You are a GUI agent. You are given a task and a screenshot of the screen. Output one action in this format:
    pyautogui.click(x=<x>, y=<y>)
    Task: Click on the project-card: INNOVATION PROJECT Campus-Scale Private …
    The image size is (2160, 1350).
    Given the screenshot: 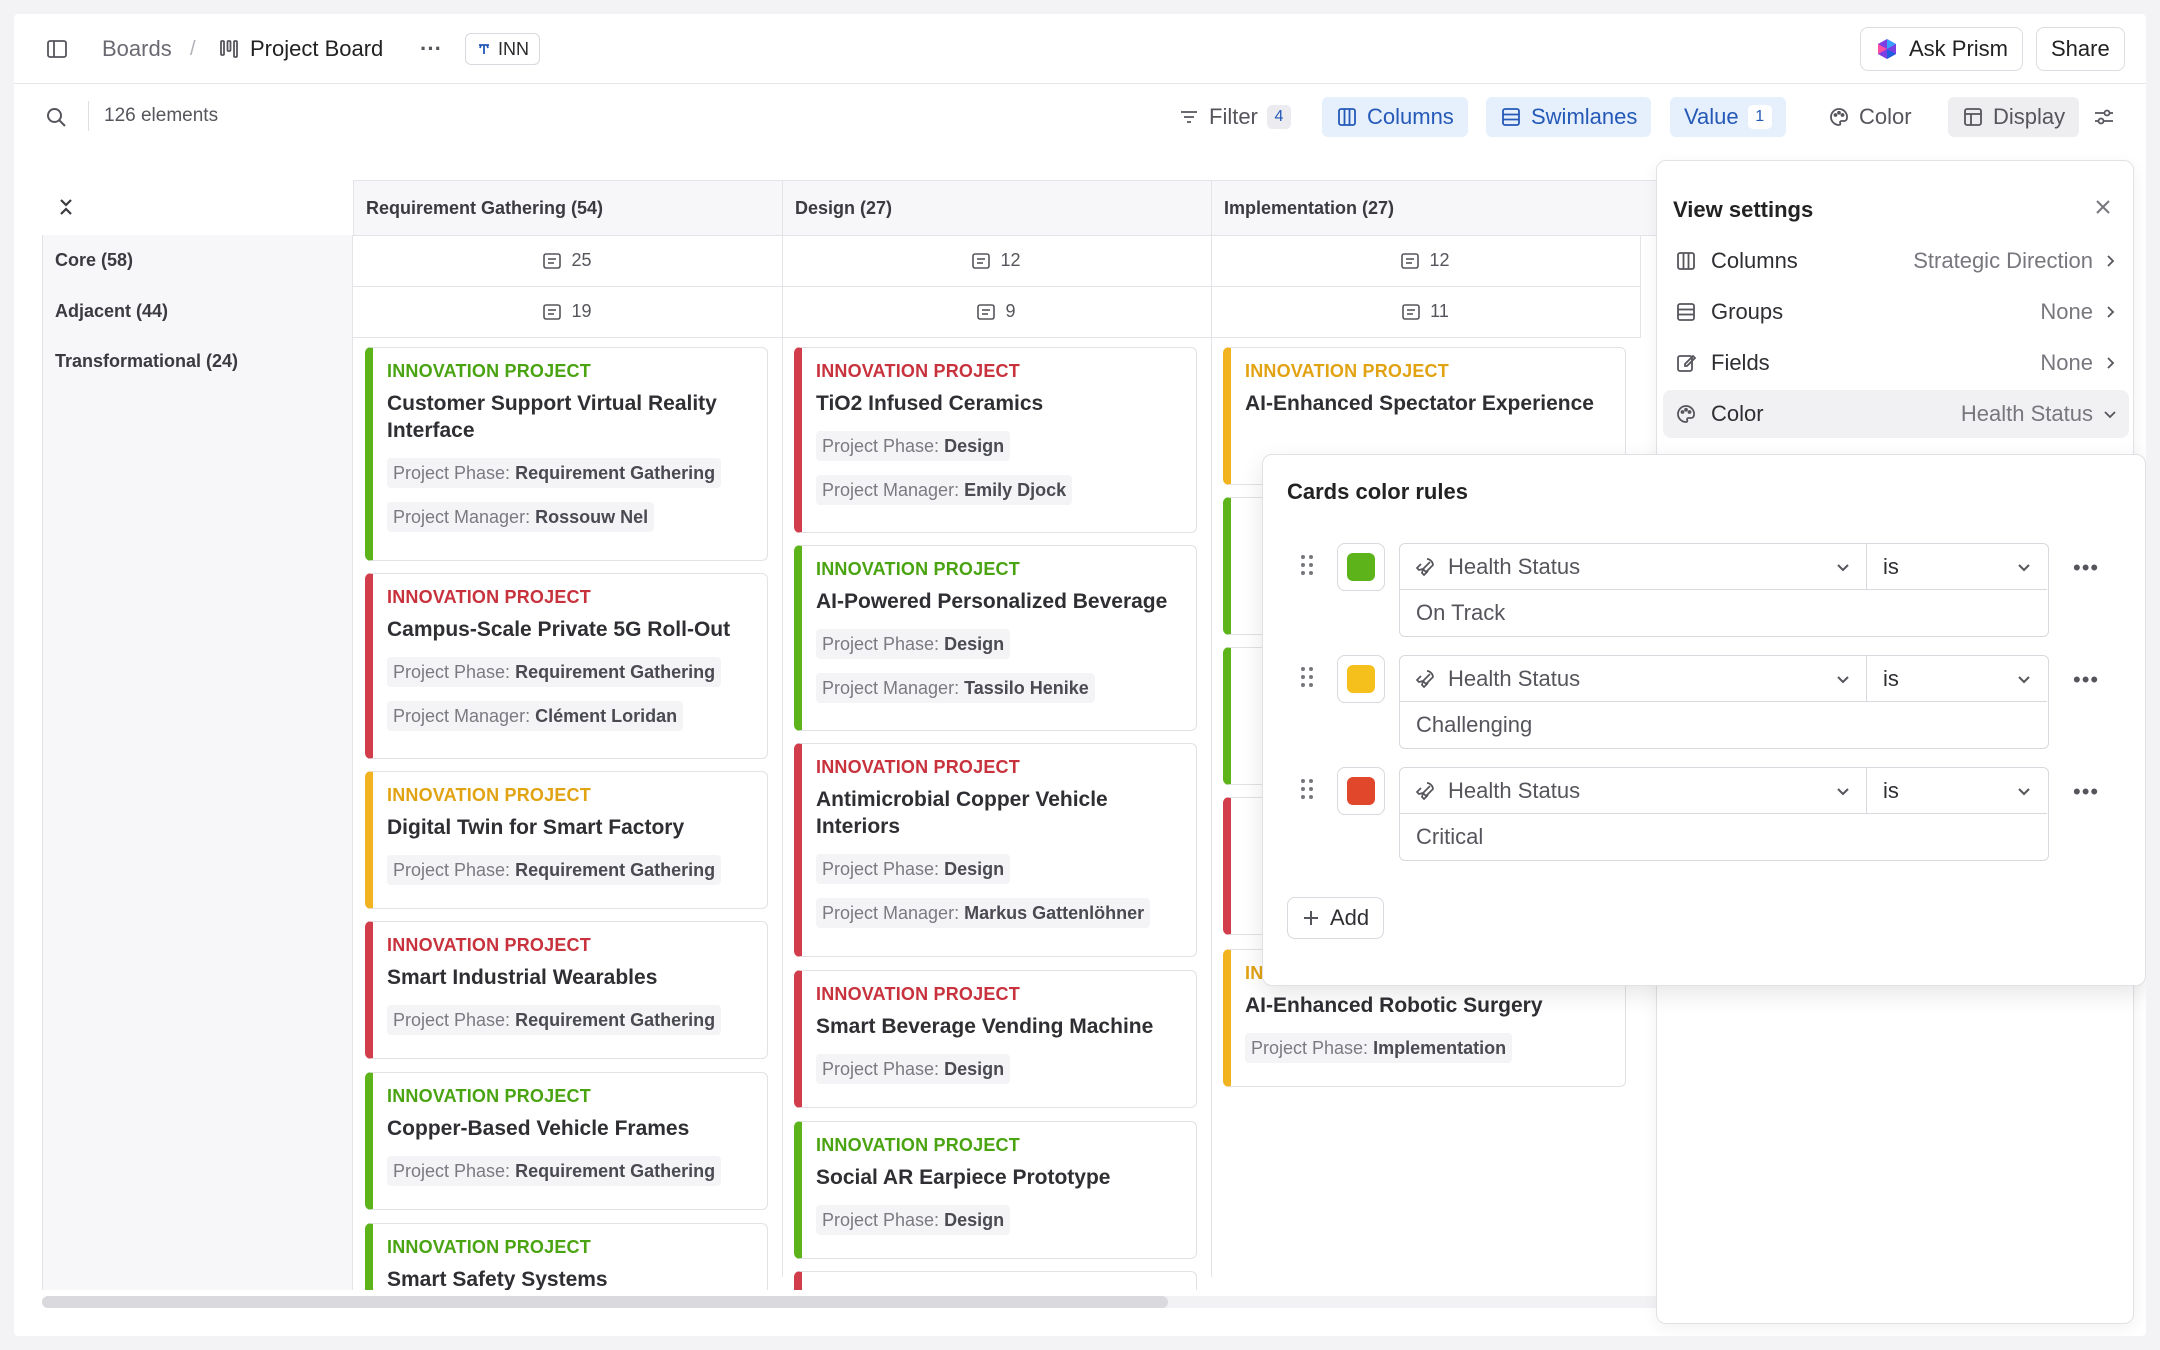 What is the action you would take?
    pyautogui.click(x=566, y=666)
    